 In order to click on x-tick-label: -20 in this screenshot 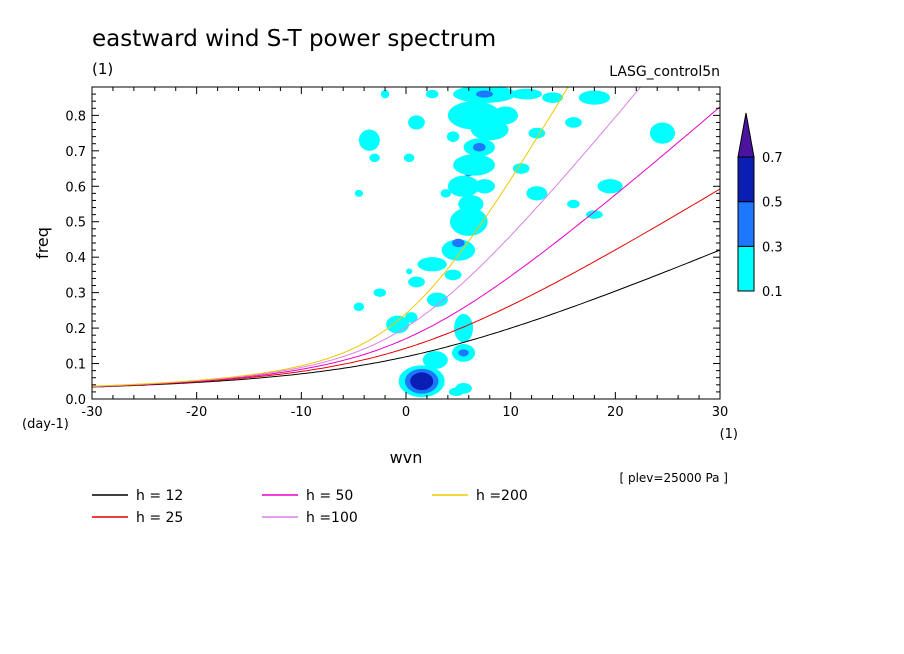, I will do `click(196, 412)`.